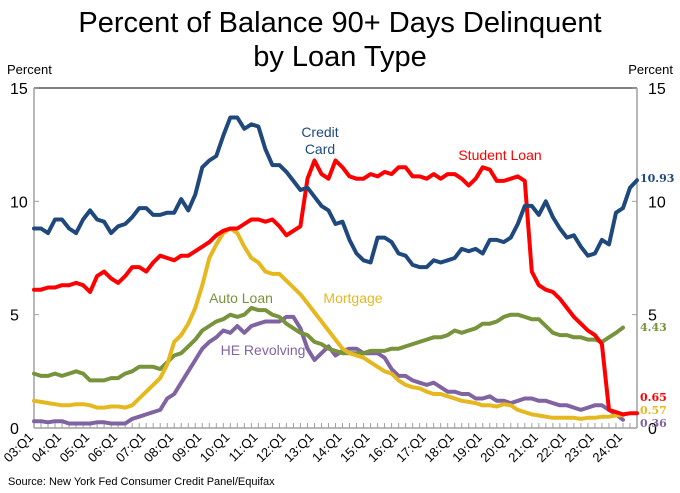 The image size is (680, 493). What do you see at coordinates (653, 410) in the screenshot?
I see `end-value-label-mortgage: 0.57` at bounding box center [653, 410].